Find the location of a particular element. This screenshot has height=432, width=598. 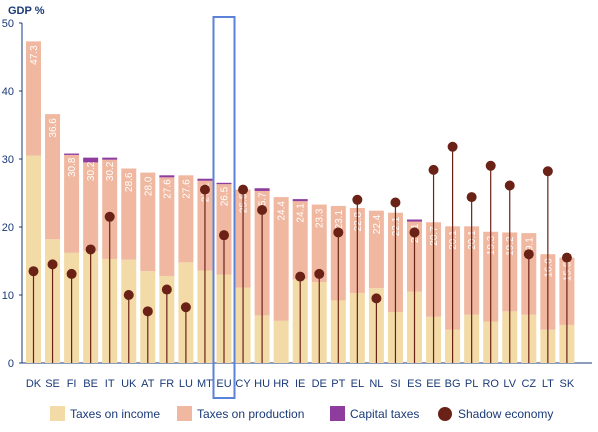

total-label: 19.2 is located at coordinates (510, 246).